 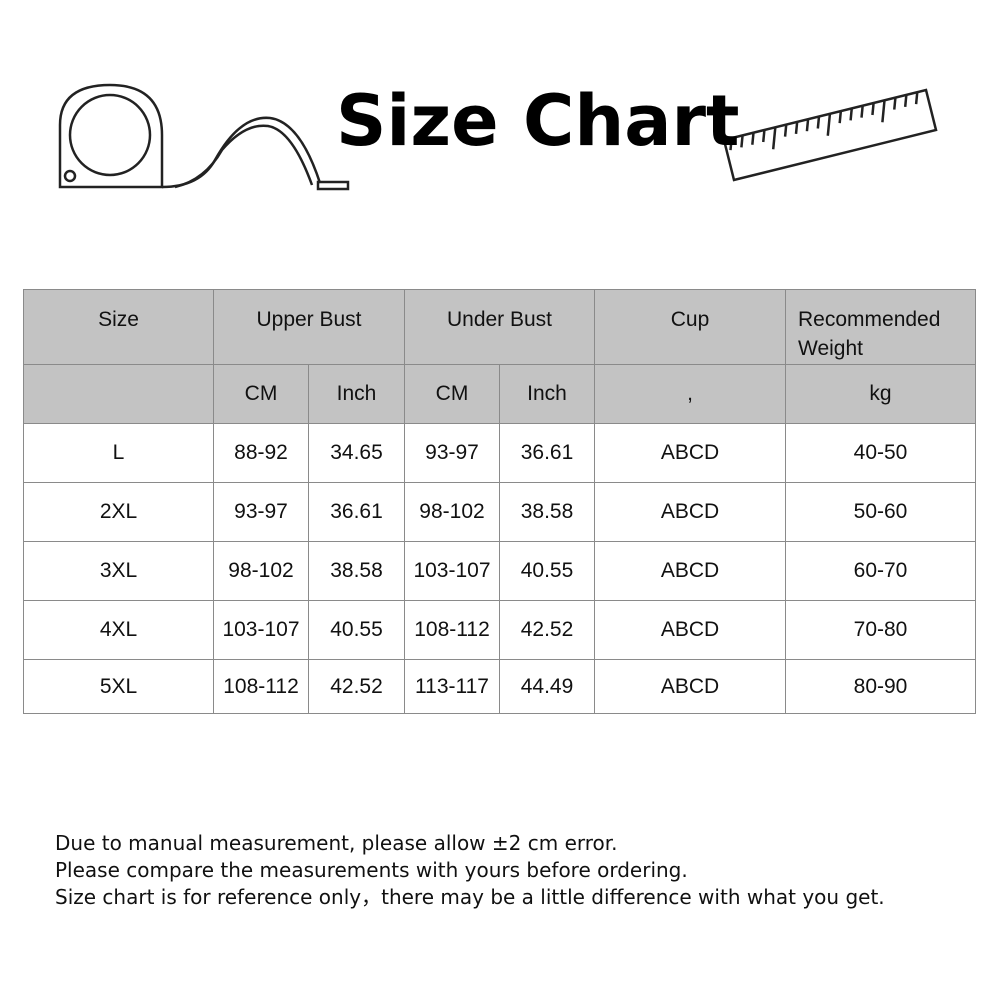 What do you see at coordinates (690, 327) in the screenshot?
I see `header-cup: Cup` at bounding box center [690, 327].